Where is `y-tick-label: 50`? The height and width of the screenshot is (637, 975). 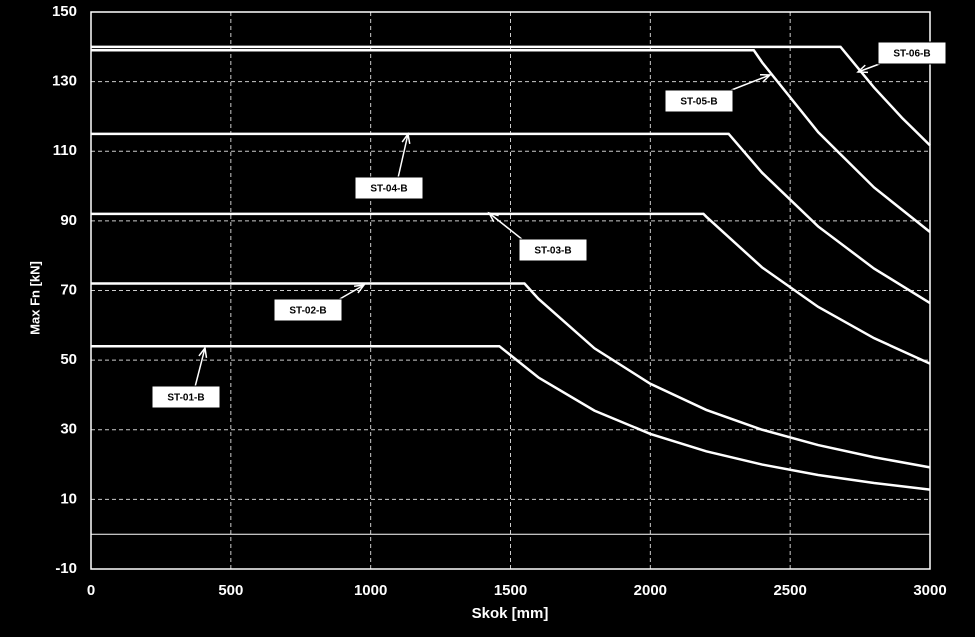
y-tick-label: 50 is located at coordinates (68, 359).